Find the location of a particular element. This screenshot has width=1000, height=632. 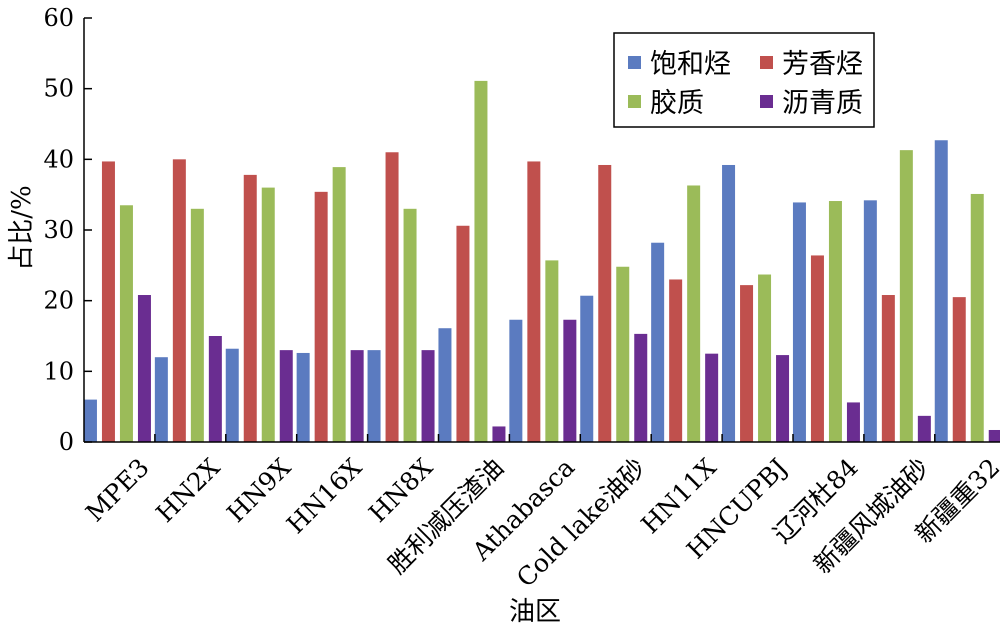

legend-box is located at coordinates (744, 80).